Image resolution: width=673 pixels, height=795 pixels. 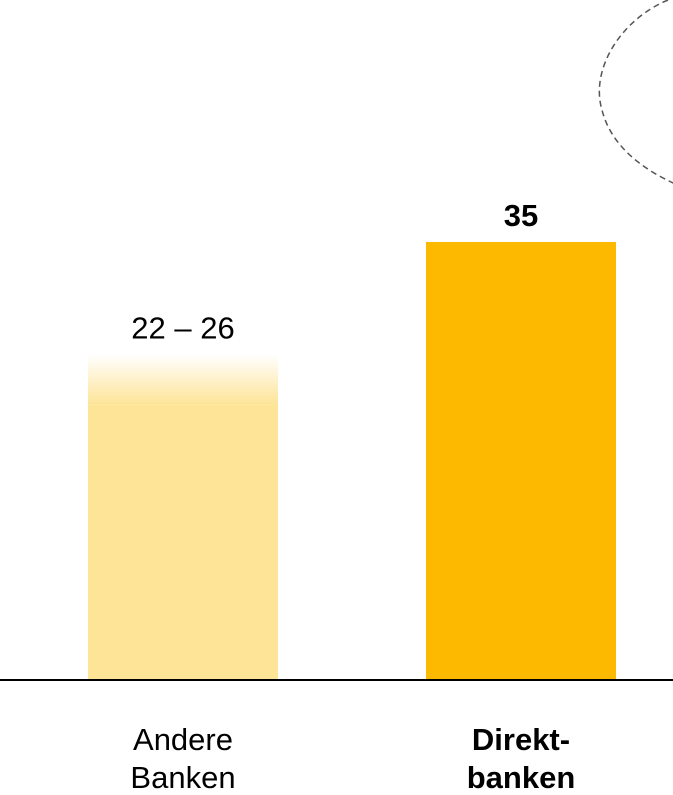 What do you see at coordinates (182, 777) in the screenshot?
I see `x-tick-label: Banken` at bounding box center [182, 777].